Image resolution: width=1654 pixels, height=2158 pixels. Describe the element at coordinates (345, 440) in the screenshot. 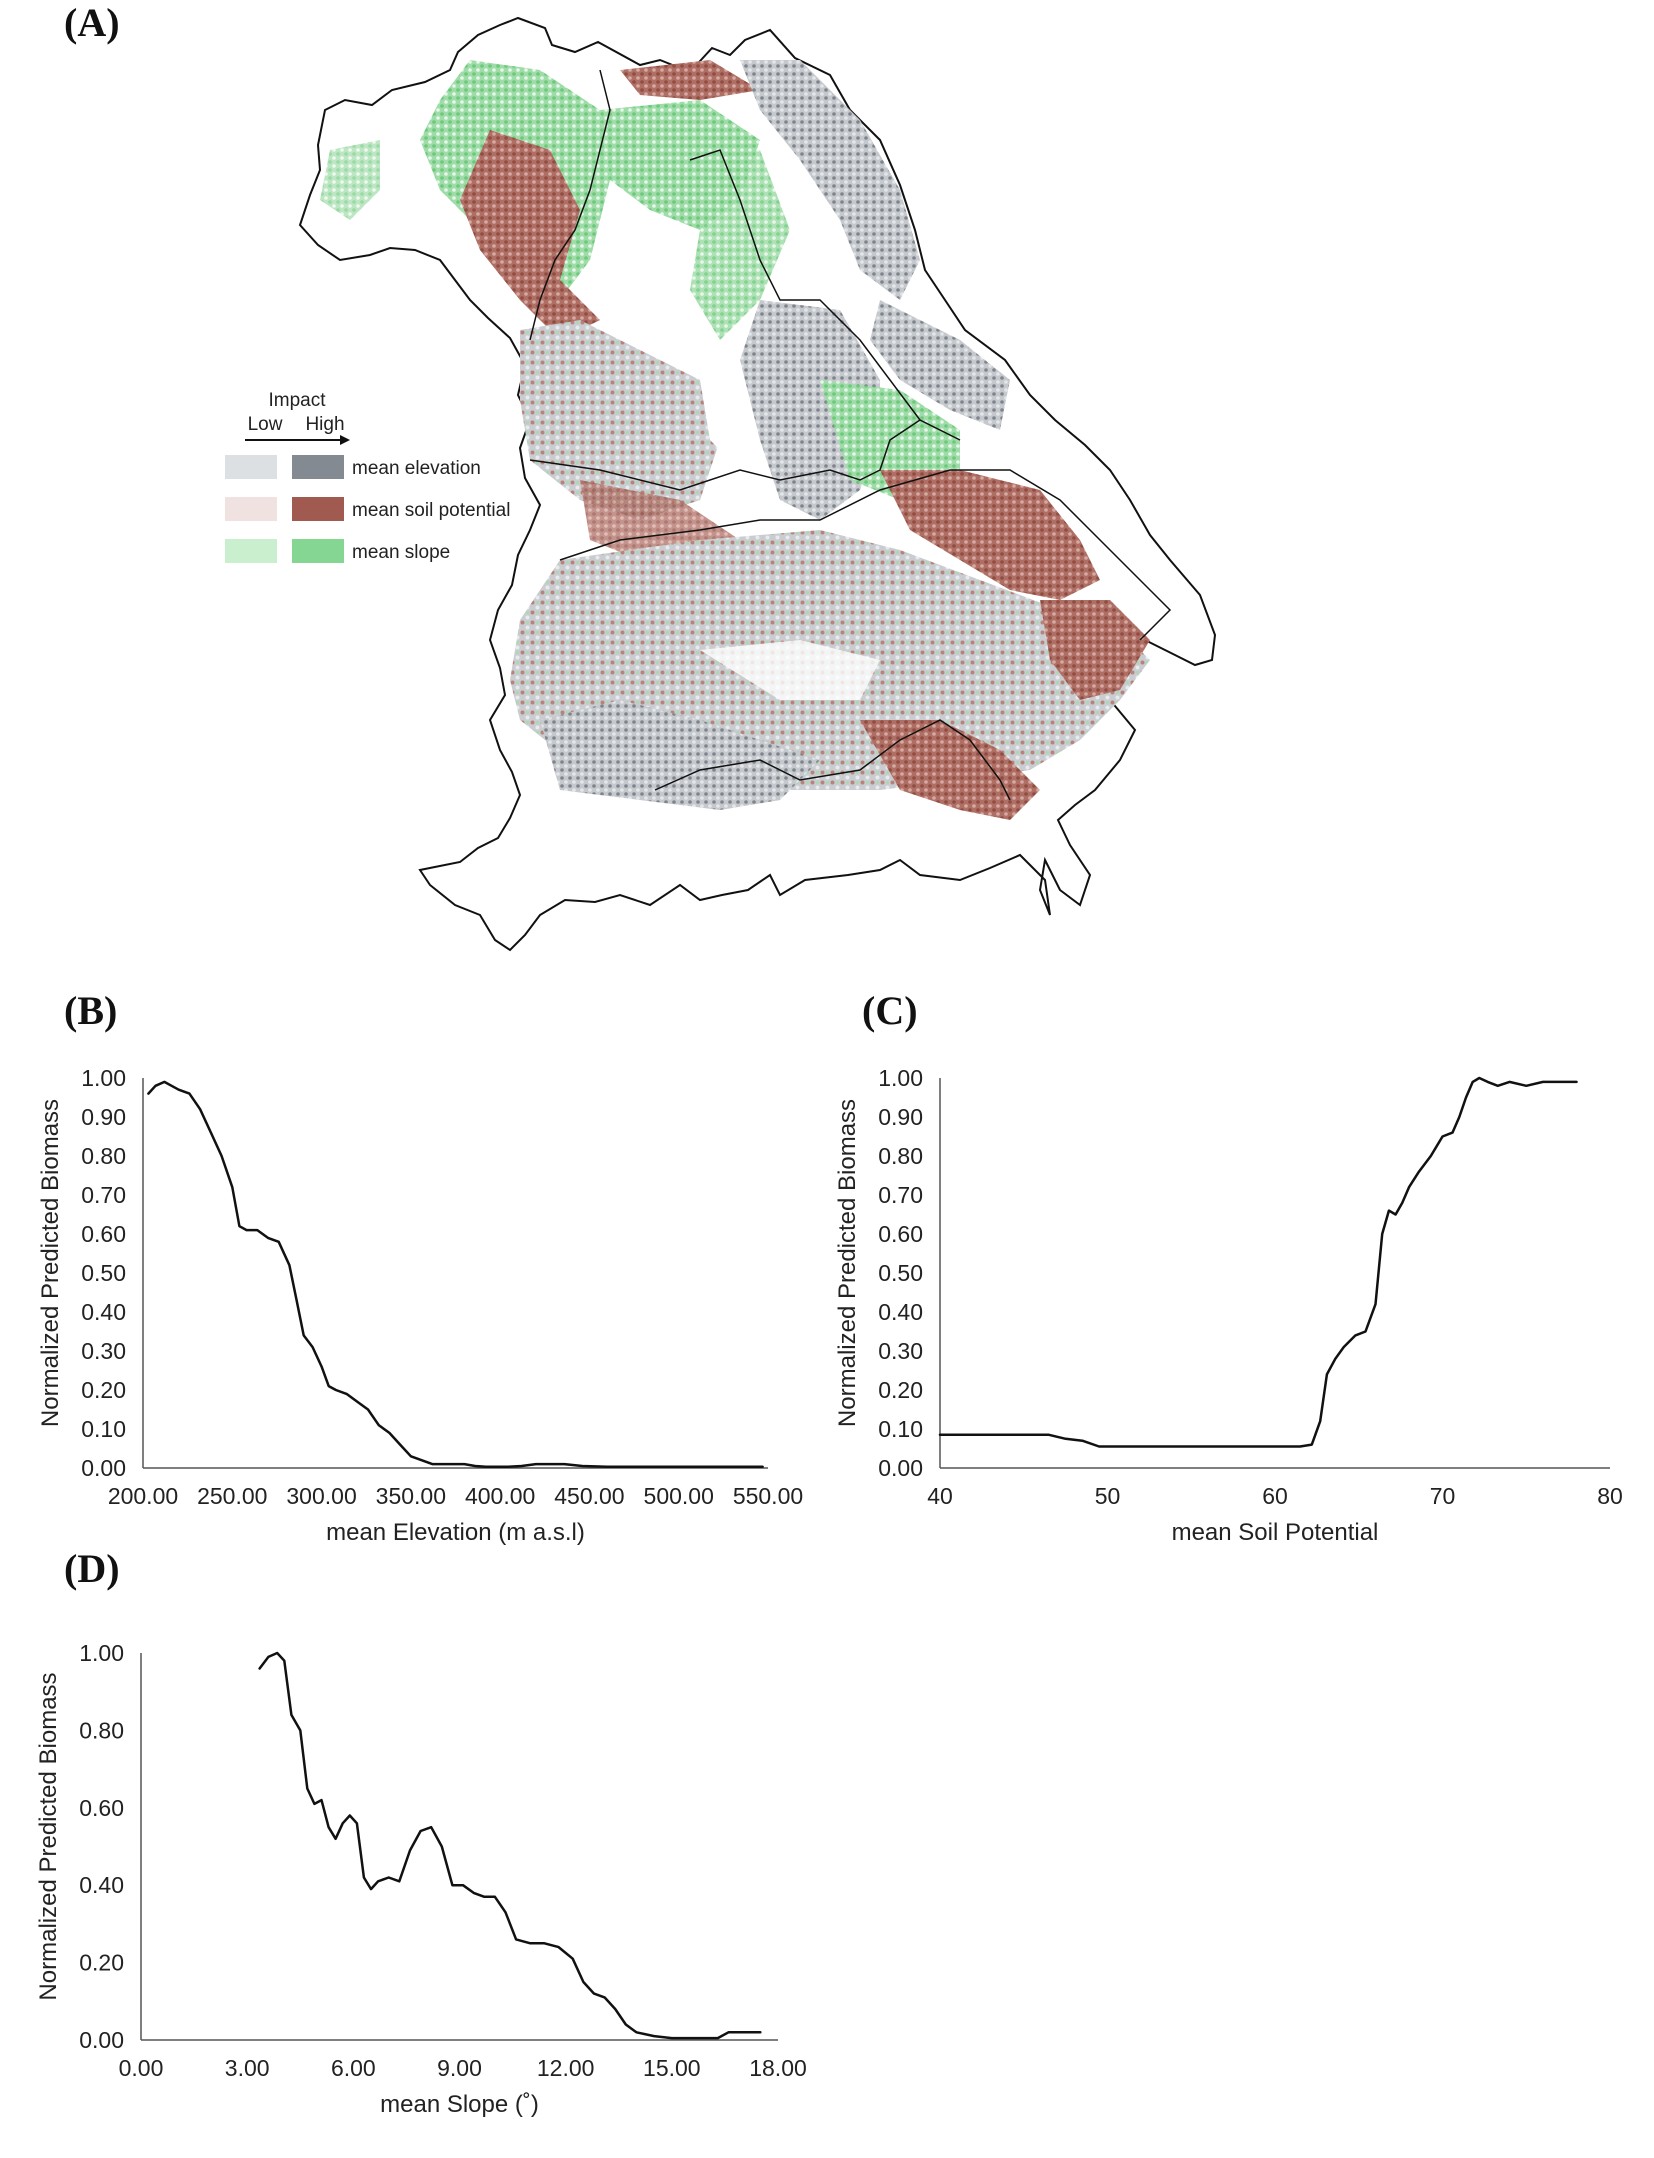

I see `legend-arrow-head-icon` at that location.